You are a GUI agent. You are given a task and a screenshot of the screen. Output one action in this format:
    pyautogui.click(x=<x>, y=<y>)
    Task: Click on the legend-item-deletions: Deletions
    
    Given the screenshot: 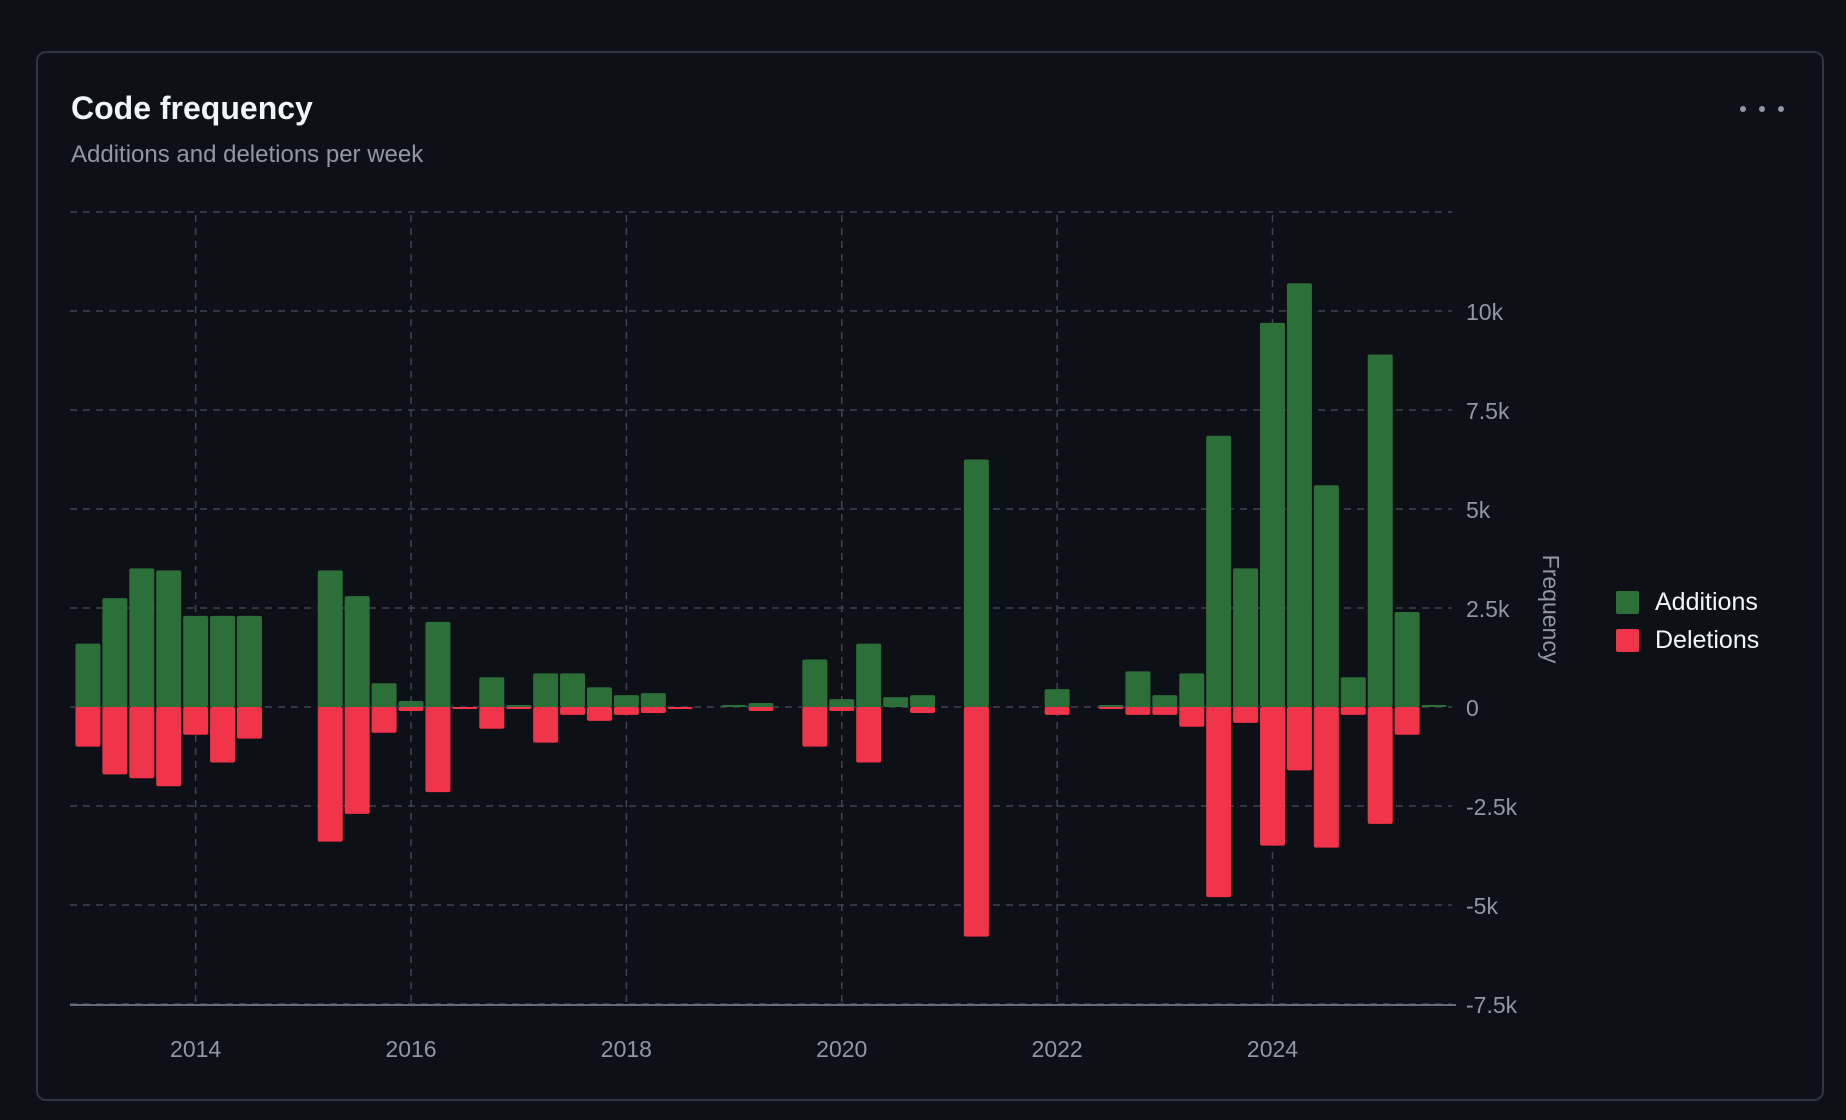 What is the action you would take?
    pyautogui.click(x=1687, y=640)
    